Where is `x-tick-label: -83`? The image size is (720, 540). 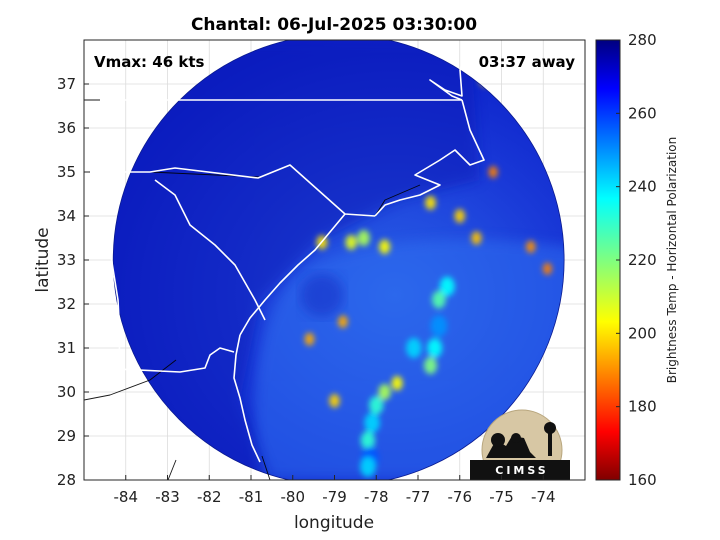 x-tick-label: -83 is located at coordinates (167, 497).